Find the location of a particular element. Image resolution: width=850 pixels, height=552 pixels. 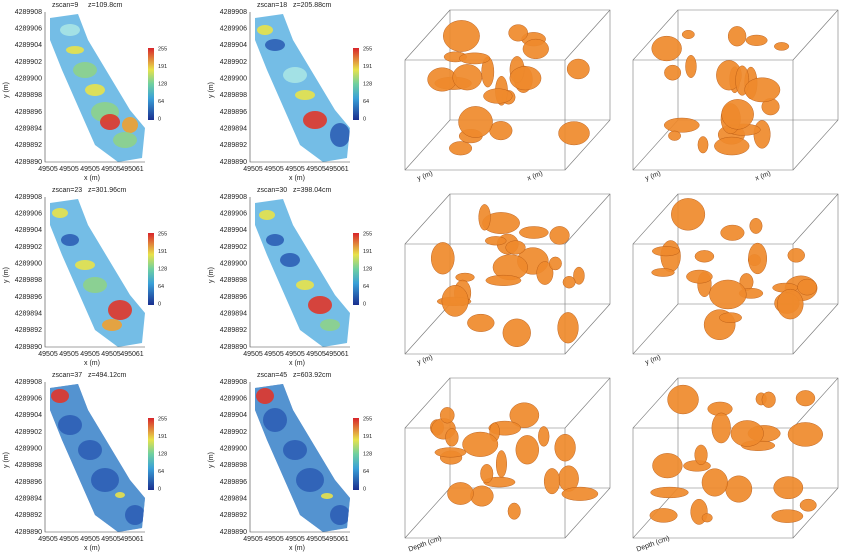

render-panel: Depth (cm) is located at coordinates (735, 464).